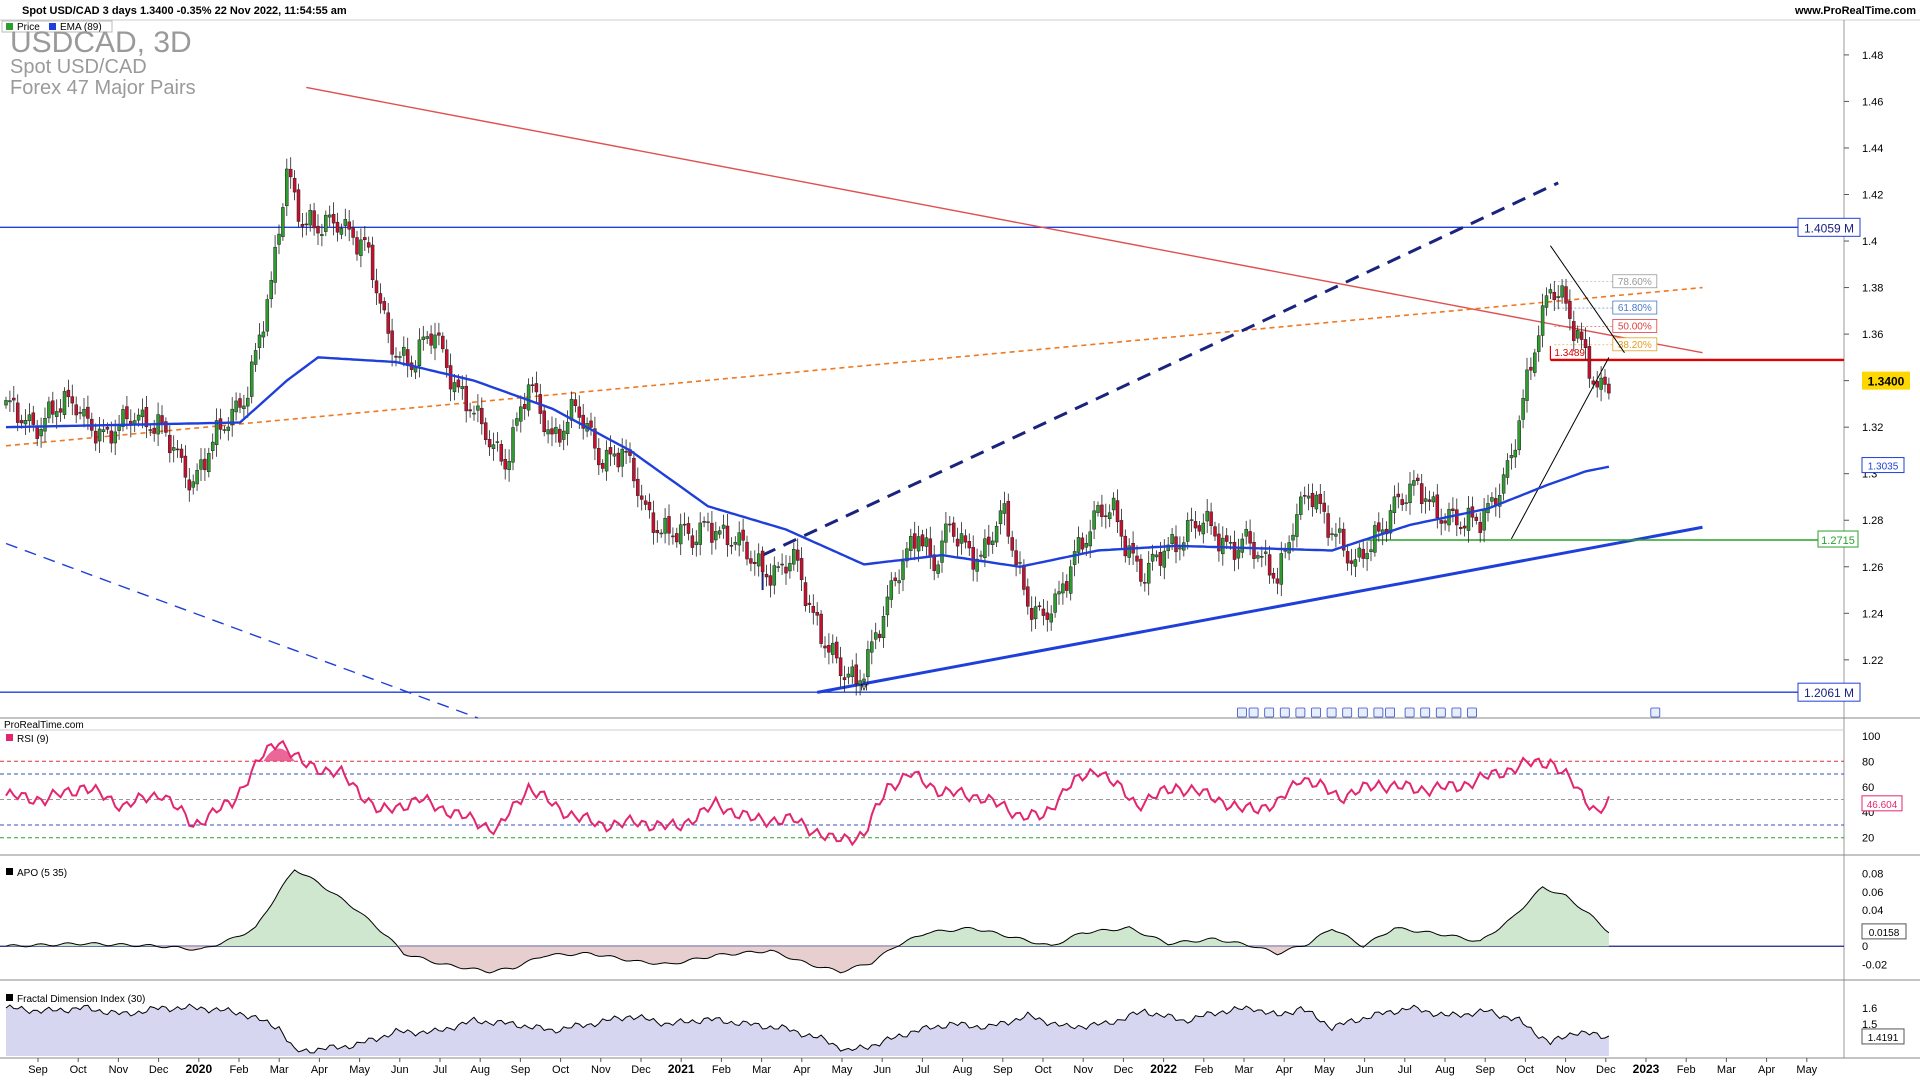 The height and width of the screenshot is (1080, 1920). Describe the element at coordinates (57, 26) in the screenshot. I see `legend-box` at that location.